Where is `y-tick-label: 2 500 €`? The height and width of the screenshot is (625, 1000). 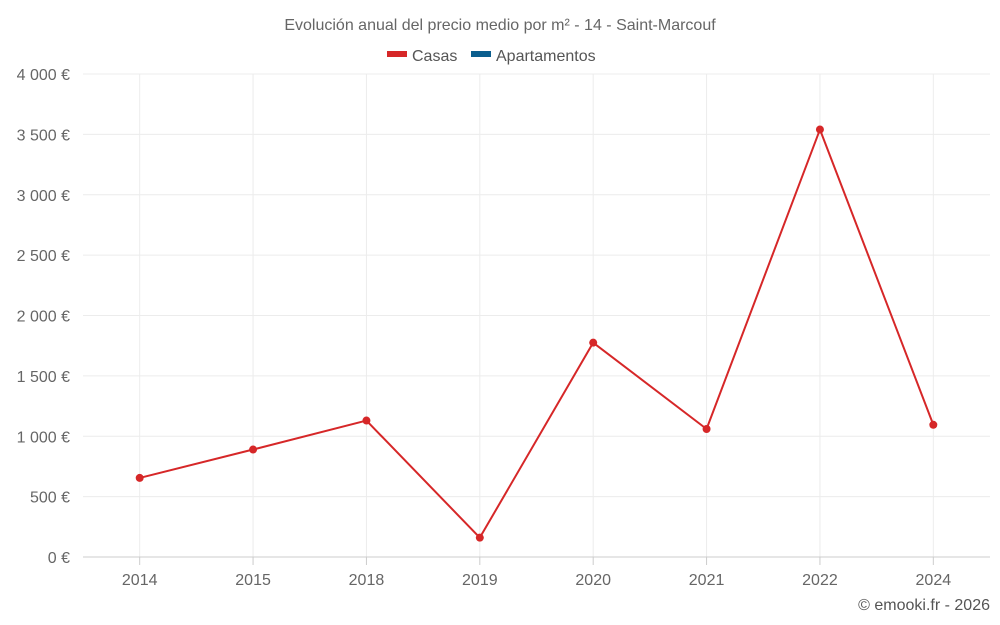 y-tick-label: 2 500 € is located at coordinates (43, 256).